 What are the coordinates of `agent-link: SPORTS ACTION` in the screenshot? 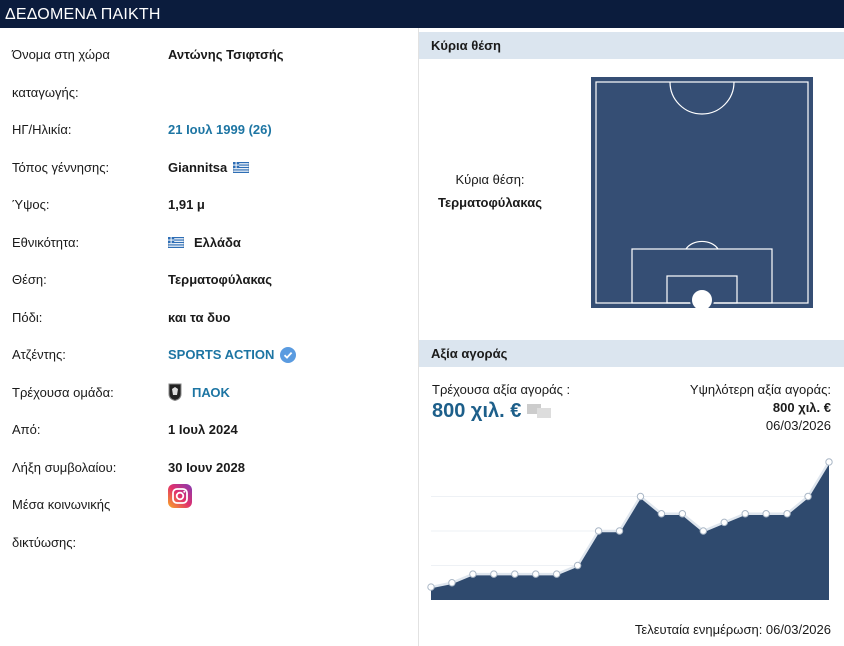 It's located at (221, 354).